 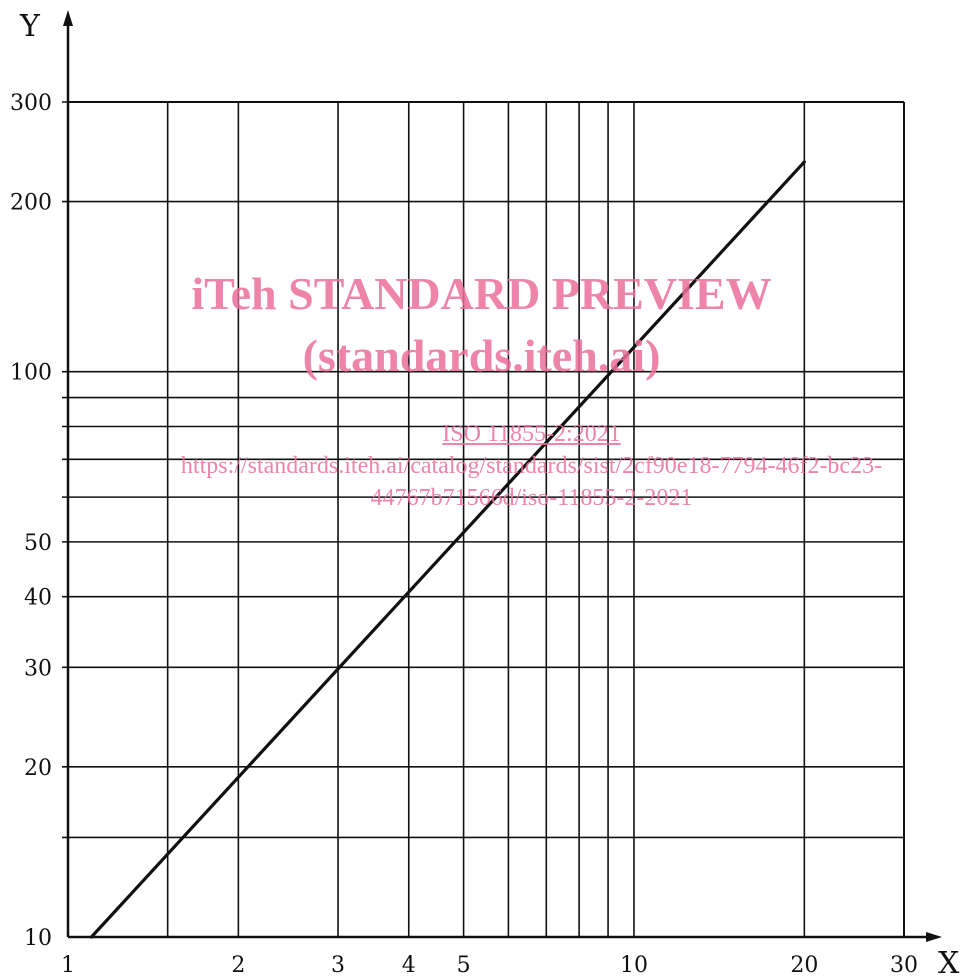 What do you see at coordinates (531, 434) in the screenshot?
I see `watermark-standard-link: ISO 11855-2:2021` at bounding box center [531, 434].